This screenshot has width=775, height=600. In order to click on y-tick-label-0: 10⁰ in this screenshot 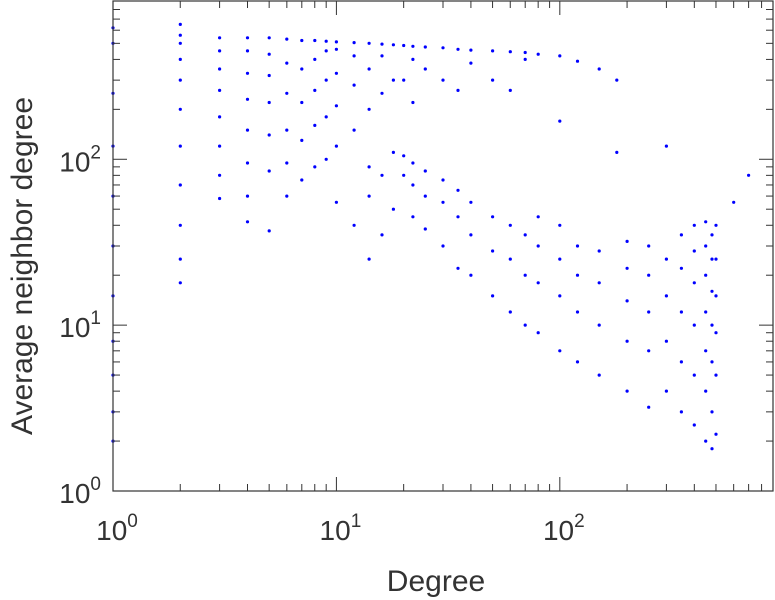, I will do `click(80, 491)`.